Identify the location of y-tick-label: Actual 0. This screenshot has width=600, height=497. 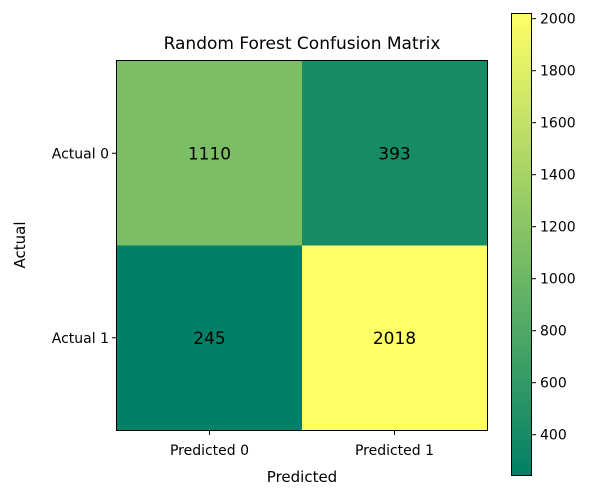
(80, 154).